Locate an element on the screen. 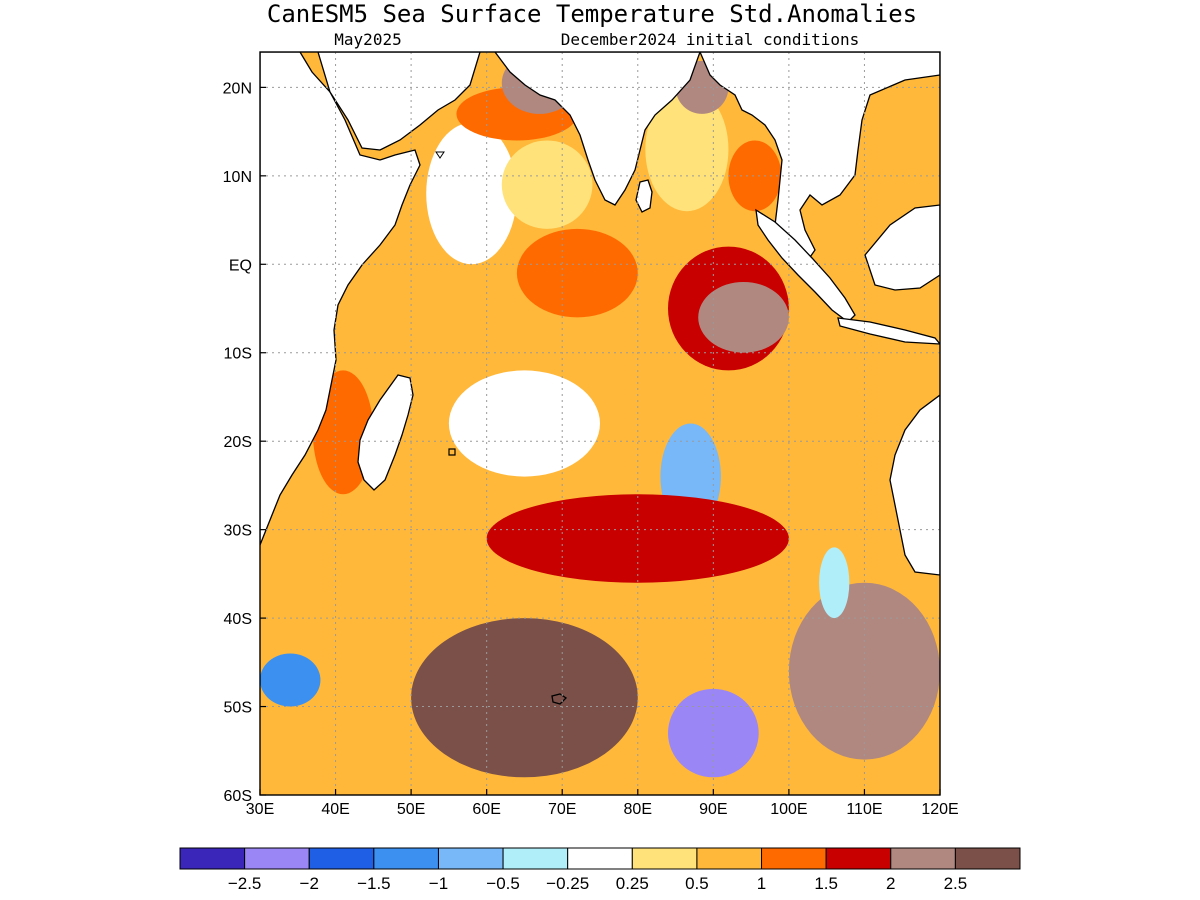 The image size is (1200, 900). java-landmass is located at coordinates (888, 331).